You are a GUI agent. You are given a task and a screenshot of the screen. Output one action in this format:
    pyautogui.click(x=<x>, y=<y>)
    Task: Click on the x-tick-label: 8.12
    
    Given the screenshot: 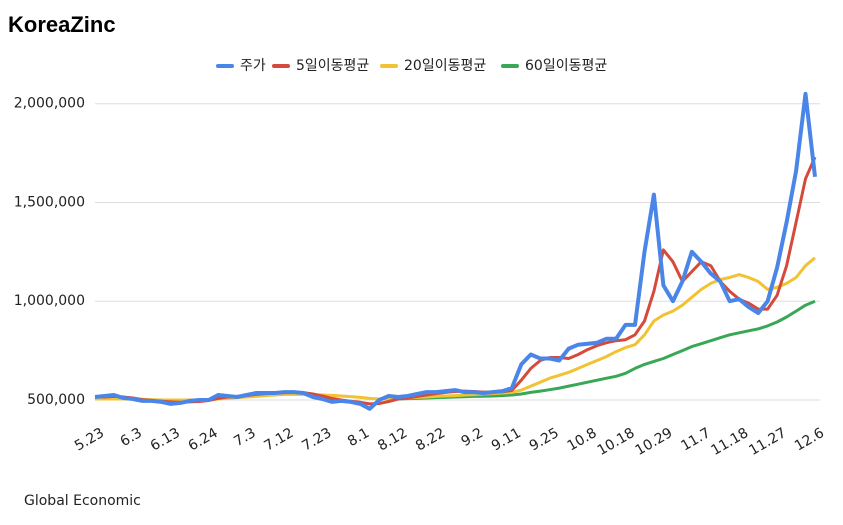 What is the action you would take?
    pyautogui.click(x=392, y=439)
    